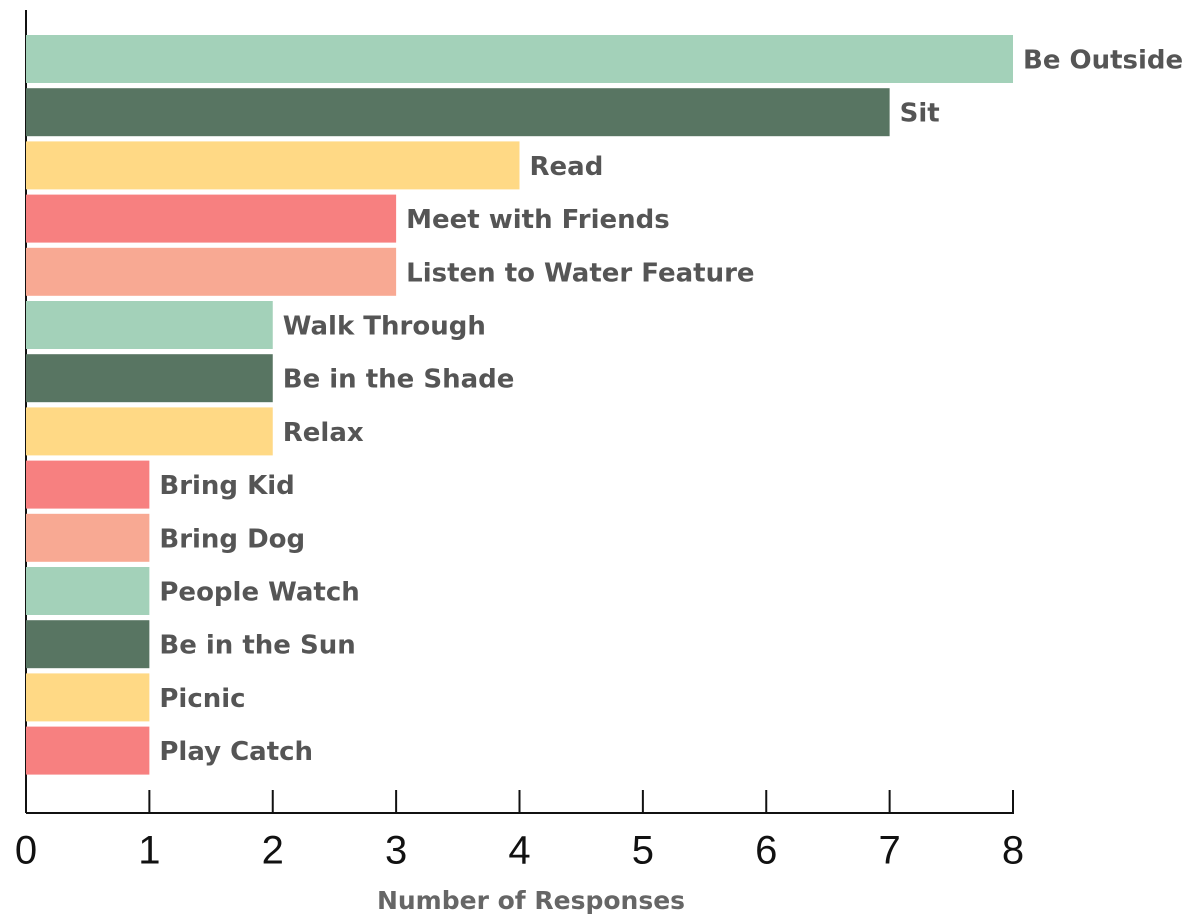 This screenshot has height=918, width=1189. I want to click on x-tick-label: 2, so click(273, 851).